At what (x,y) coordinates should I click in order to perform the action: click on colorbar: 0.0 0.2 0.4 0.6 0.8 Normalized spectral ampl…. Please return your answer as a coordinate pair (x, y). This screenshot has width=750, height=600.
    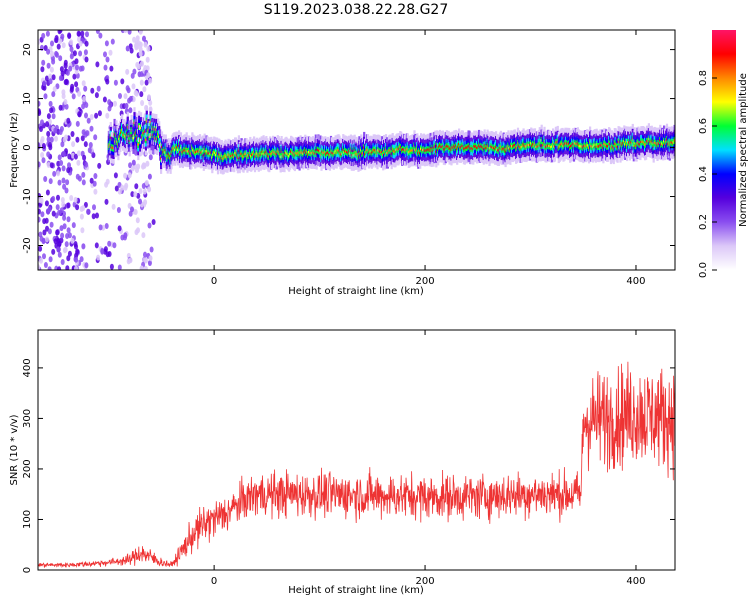
    Looking at the image, I should click on (723, 154).